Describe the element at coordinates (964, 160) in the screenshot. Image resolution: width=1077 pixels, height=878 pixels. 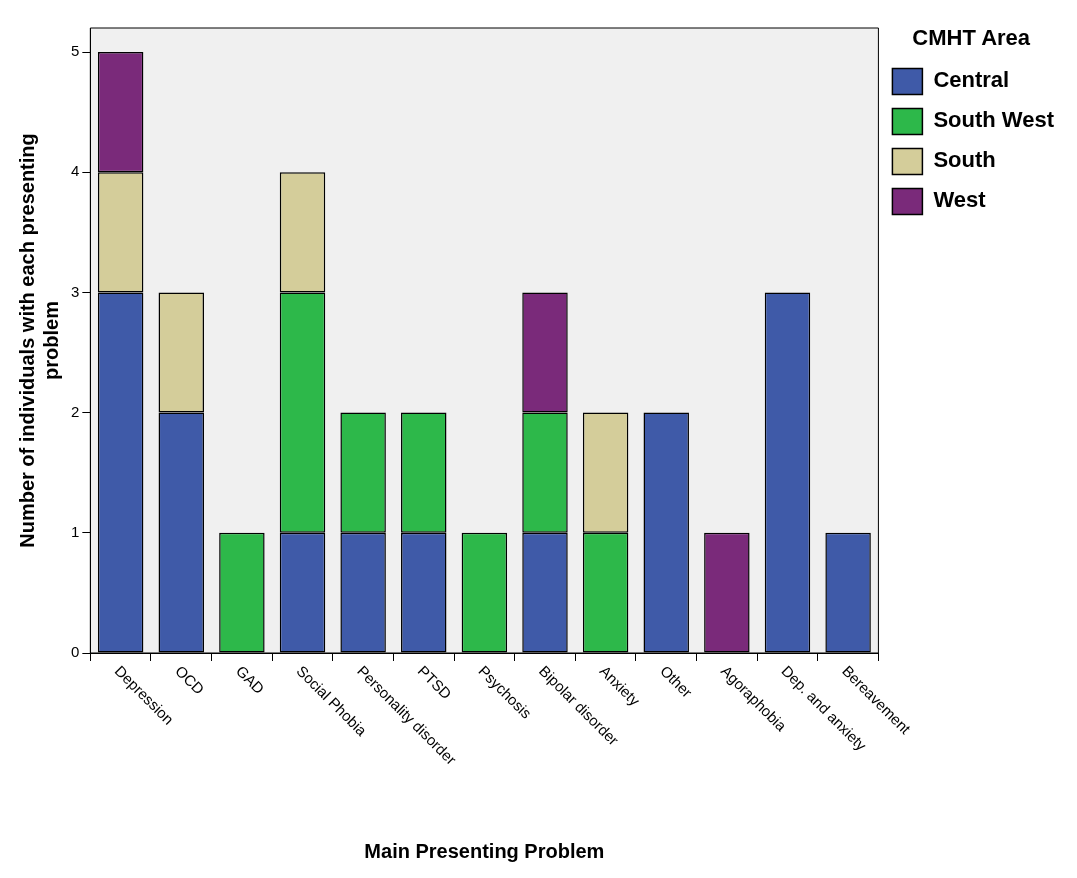
I see `legend-label: South` at that location.